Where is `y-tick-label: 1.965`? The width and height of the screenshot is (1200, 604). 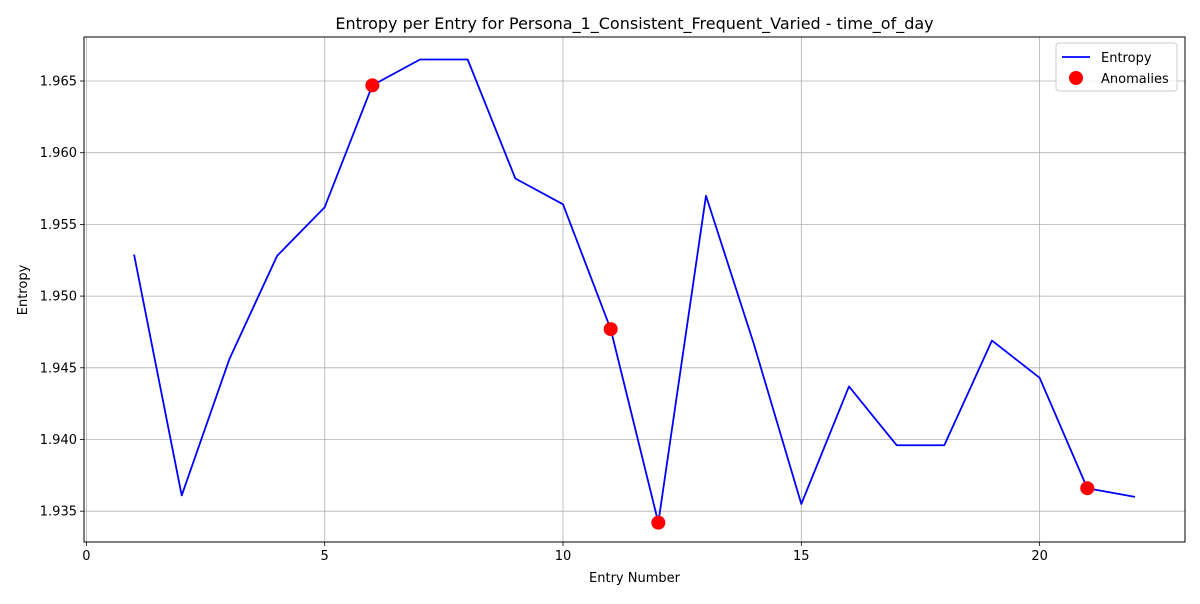
y-tick-label: 1.965 is located at coordinates (58, 82).